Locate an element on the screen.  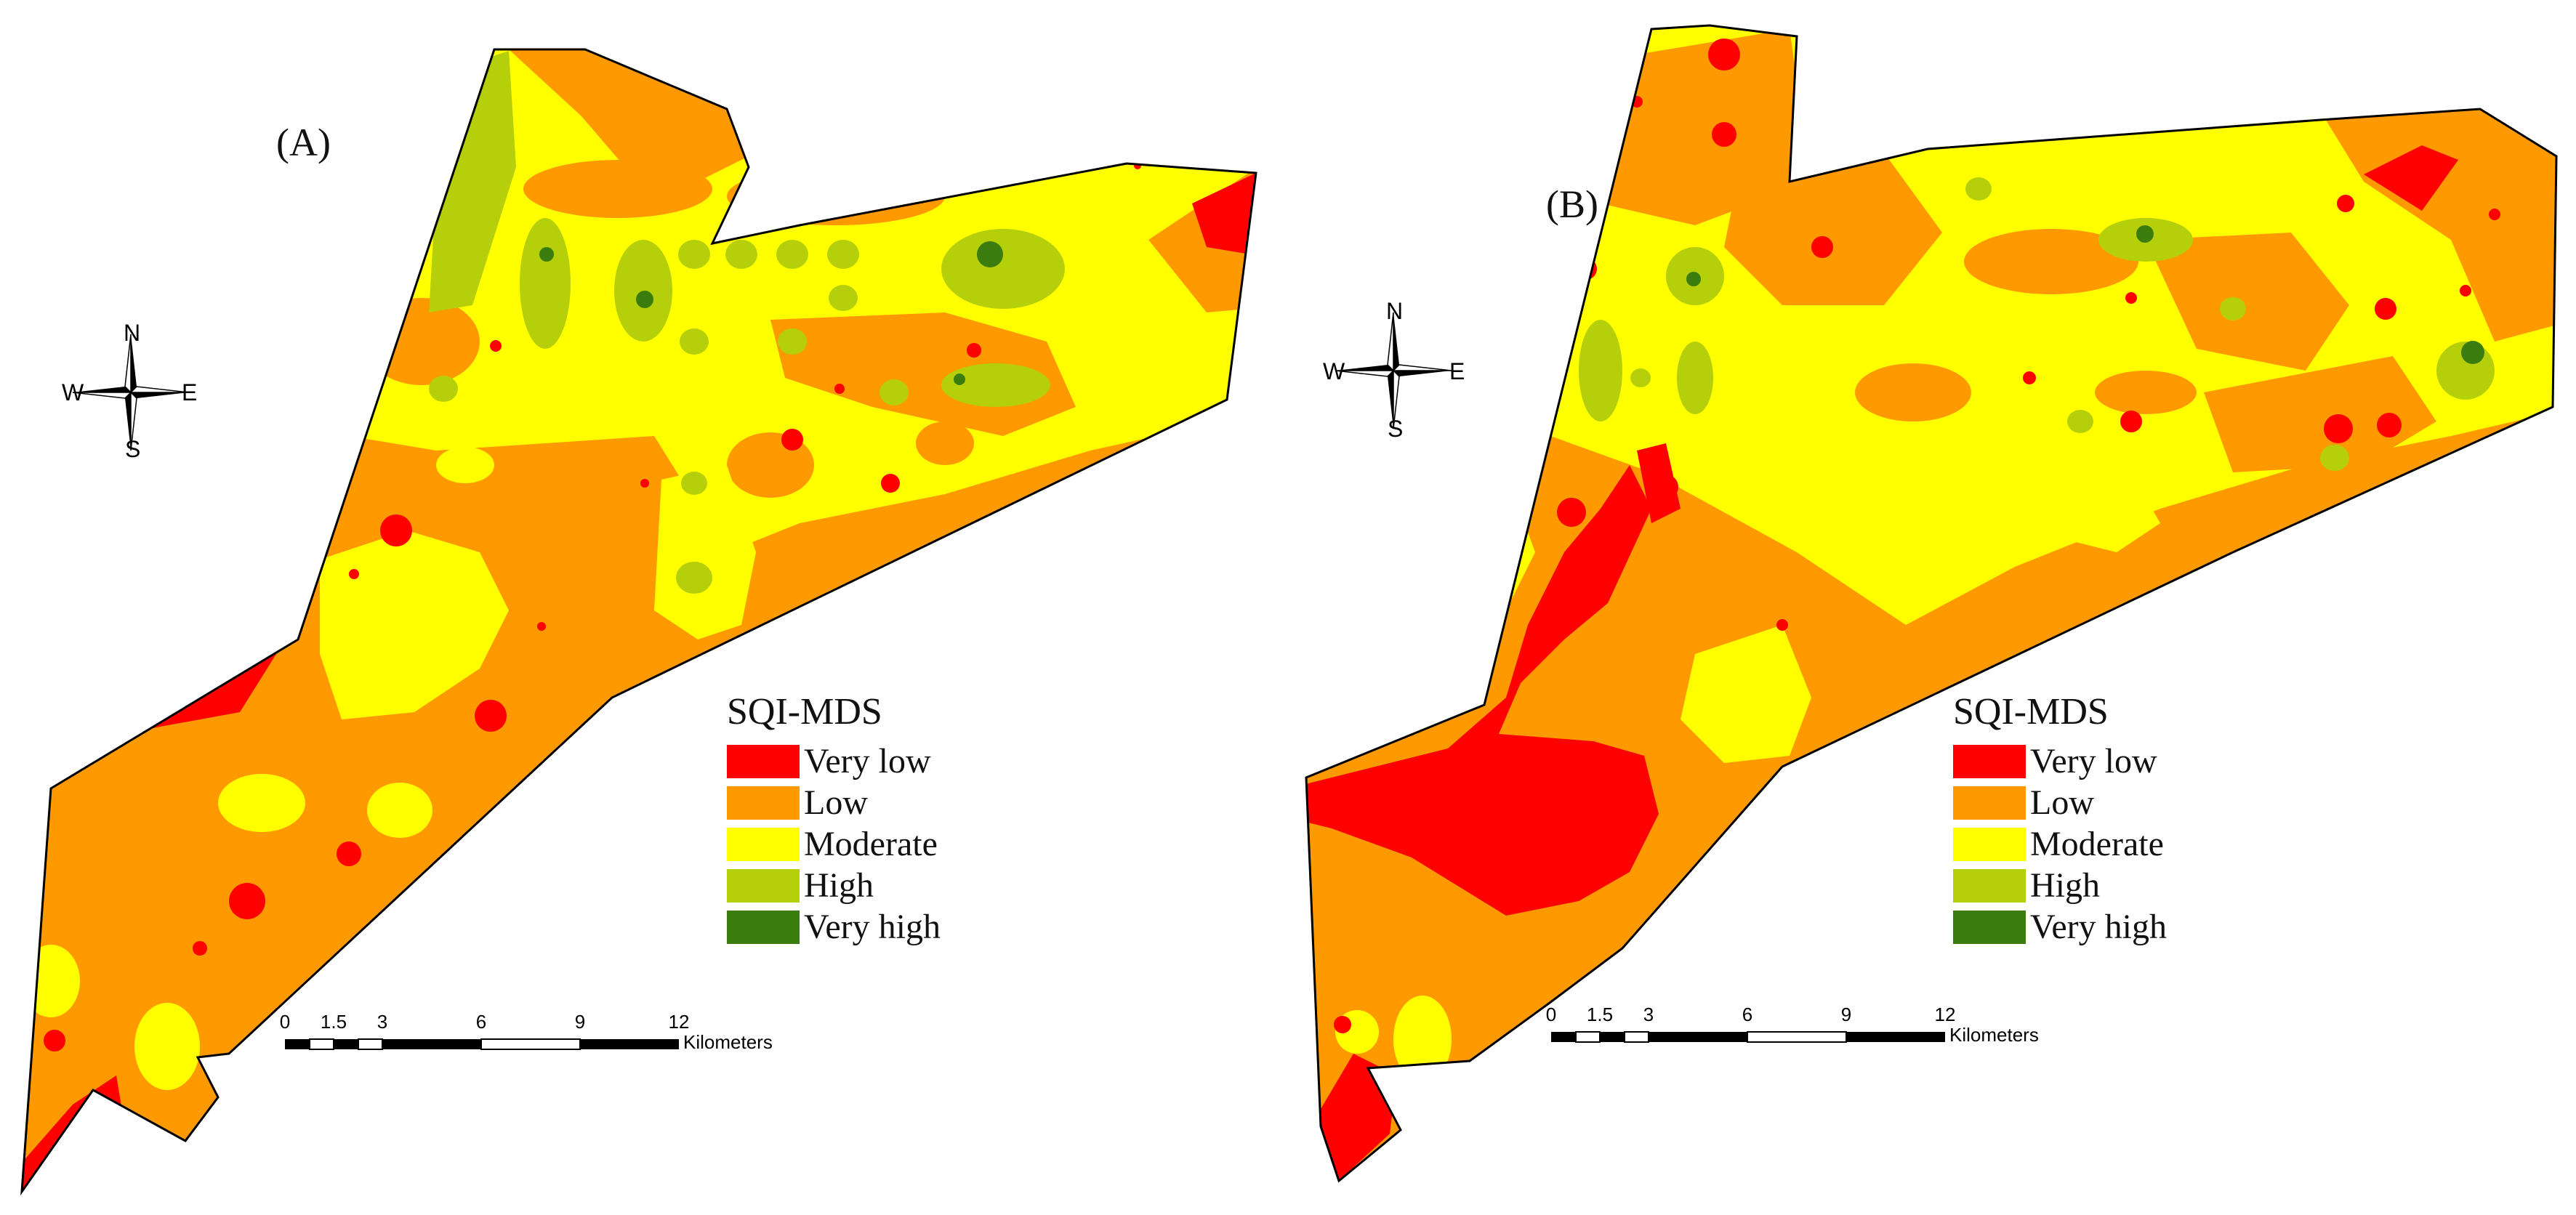
scale-bar-b: 0 1.5 3 6 9 12 Kilometers is located at coordinates (1792, 1025).